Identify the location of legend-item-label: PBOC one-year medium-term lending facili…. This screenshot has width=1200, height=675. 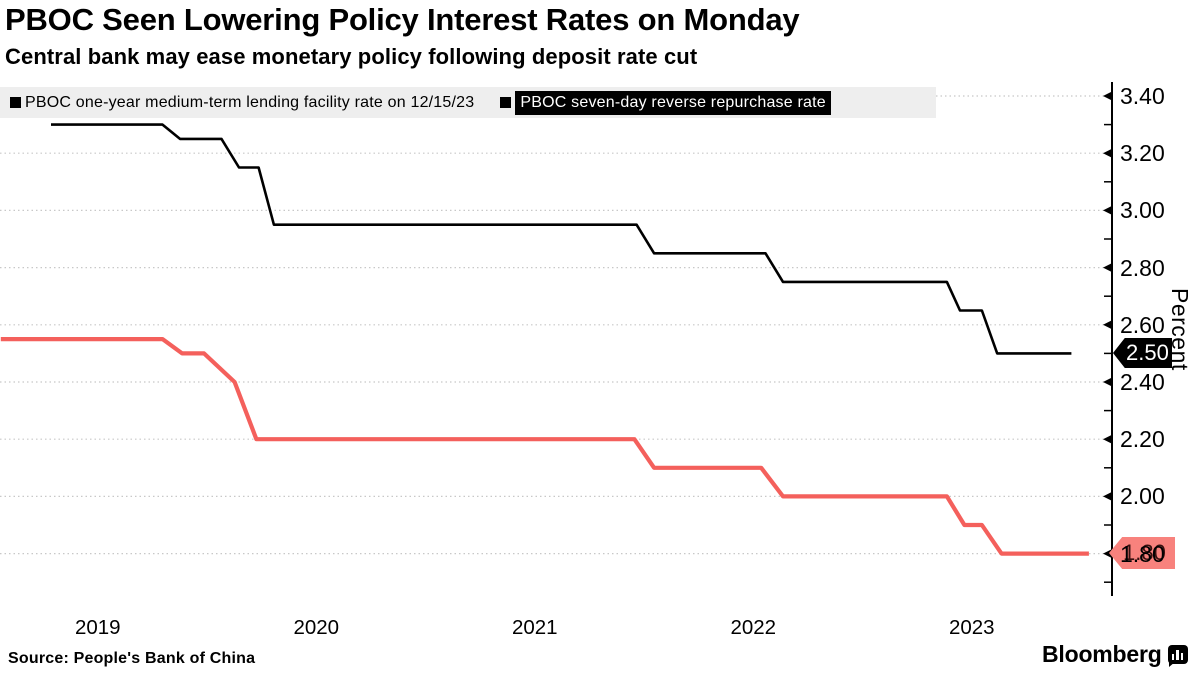
(250, 102).